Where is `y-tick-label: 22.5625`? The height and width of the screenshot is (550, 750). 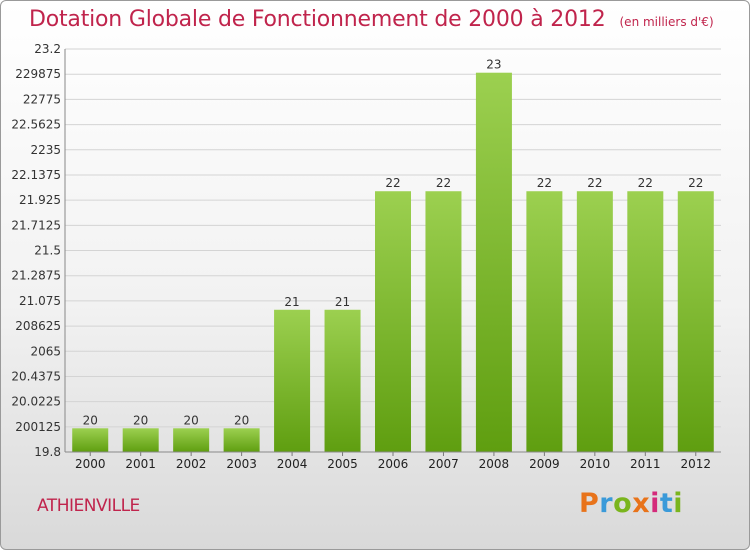
y-tick-label: 22.5625 is located at coordinates (36, 125).